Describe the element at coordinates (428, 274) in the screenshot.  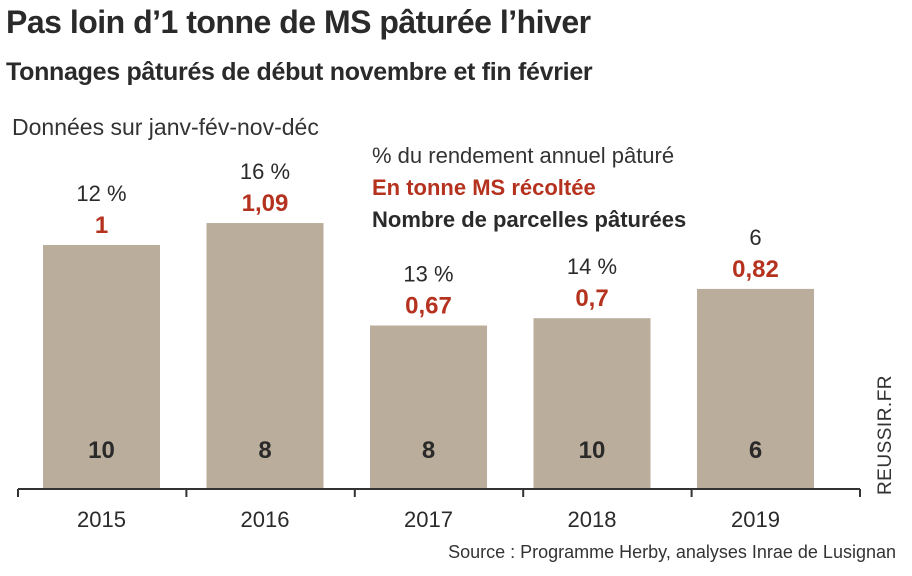
I see `percent-label-2017: 13 %` at that location.